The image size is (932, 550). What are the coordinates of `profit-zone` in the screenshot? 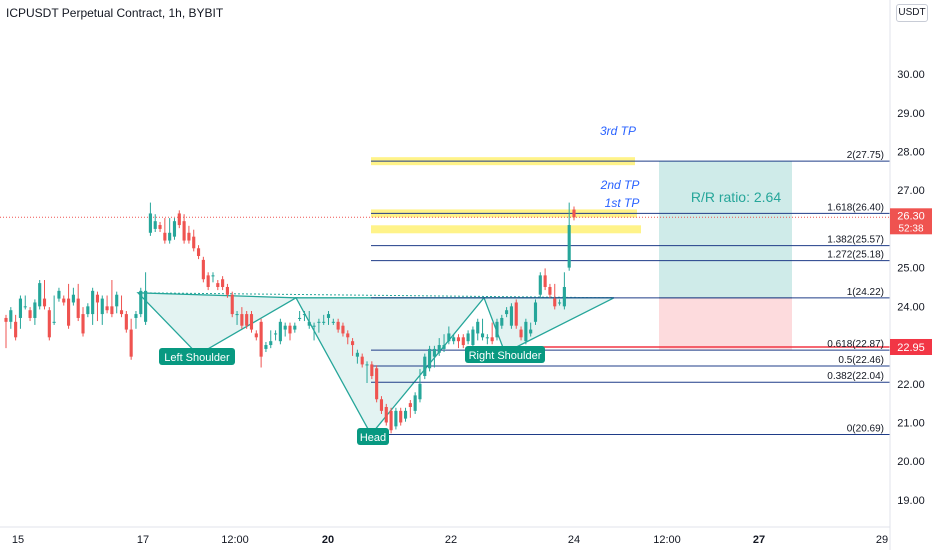 It's located at (725, 229).